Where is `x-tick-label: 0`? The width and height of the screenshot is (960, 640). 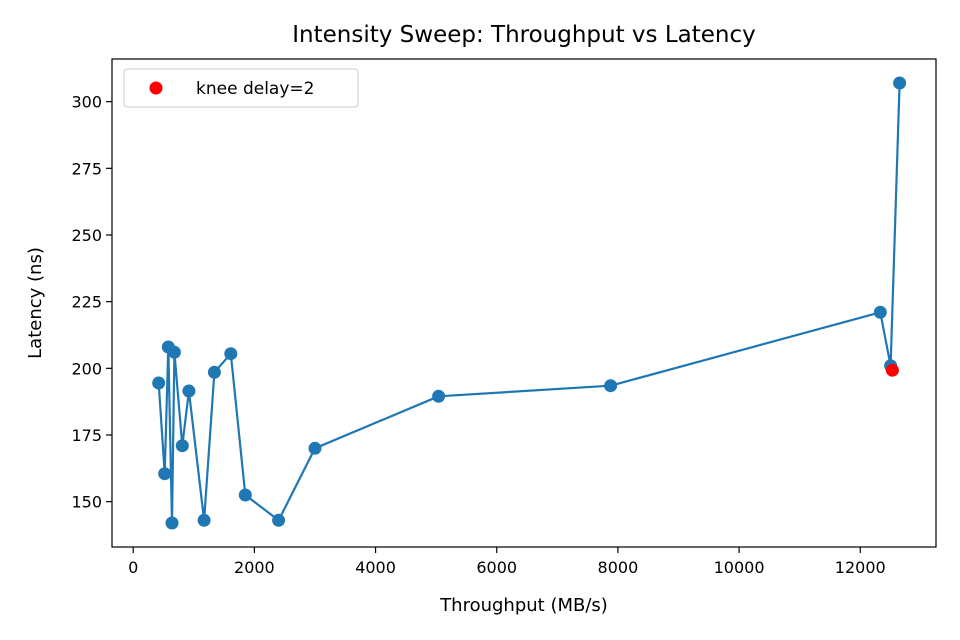
x-tick-label: 0 is located at coordinates (133, 567).